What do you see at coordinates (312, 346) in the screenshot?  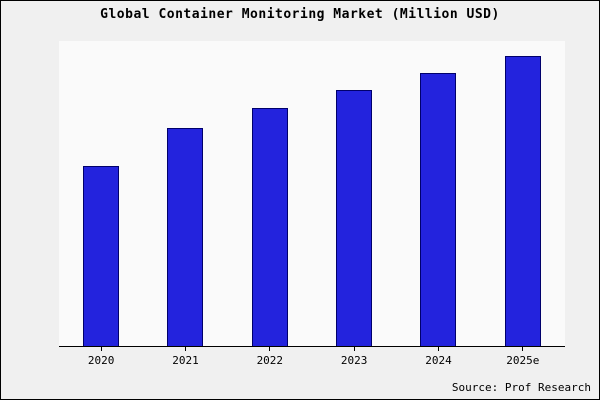 I see `x-axis-line` at bounding box center [312, 346].